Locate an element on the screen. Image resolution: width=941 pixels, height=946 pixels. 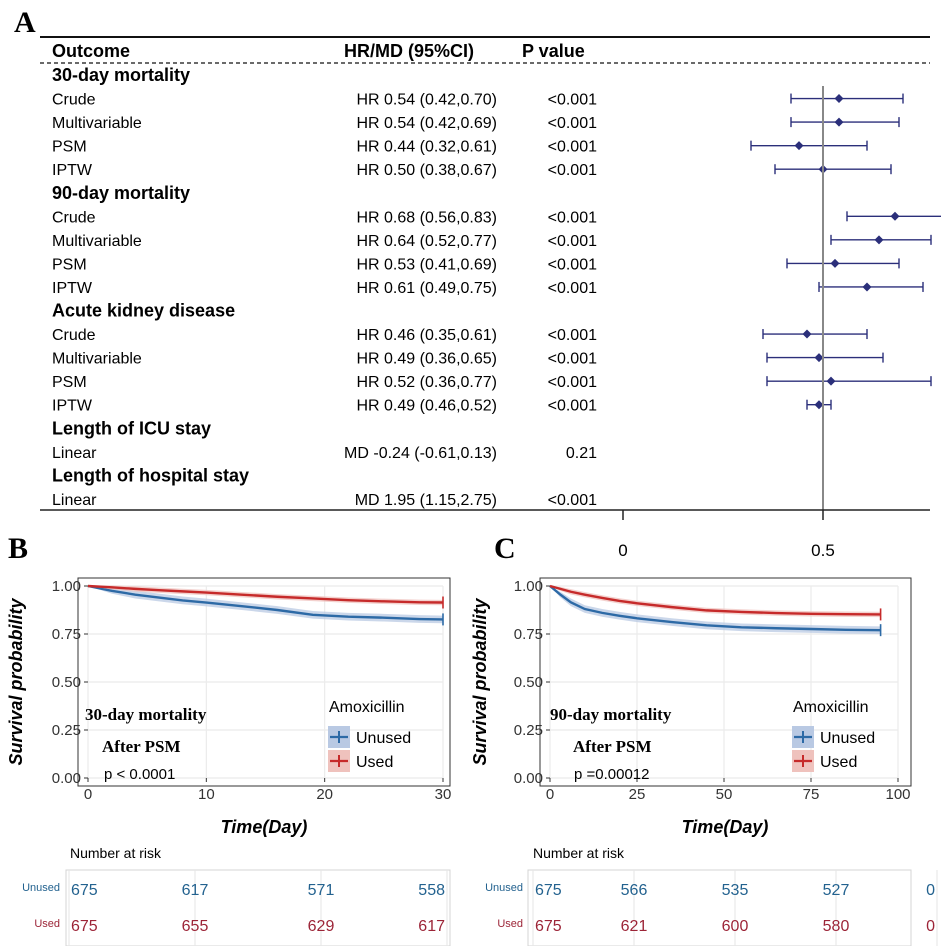
km-c-curves is located at coordinates (715, 610).